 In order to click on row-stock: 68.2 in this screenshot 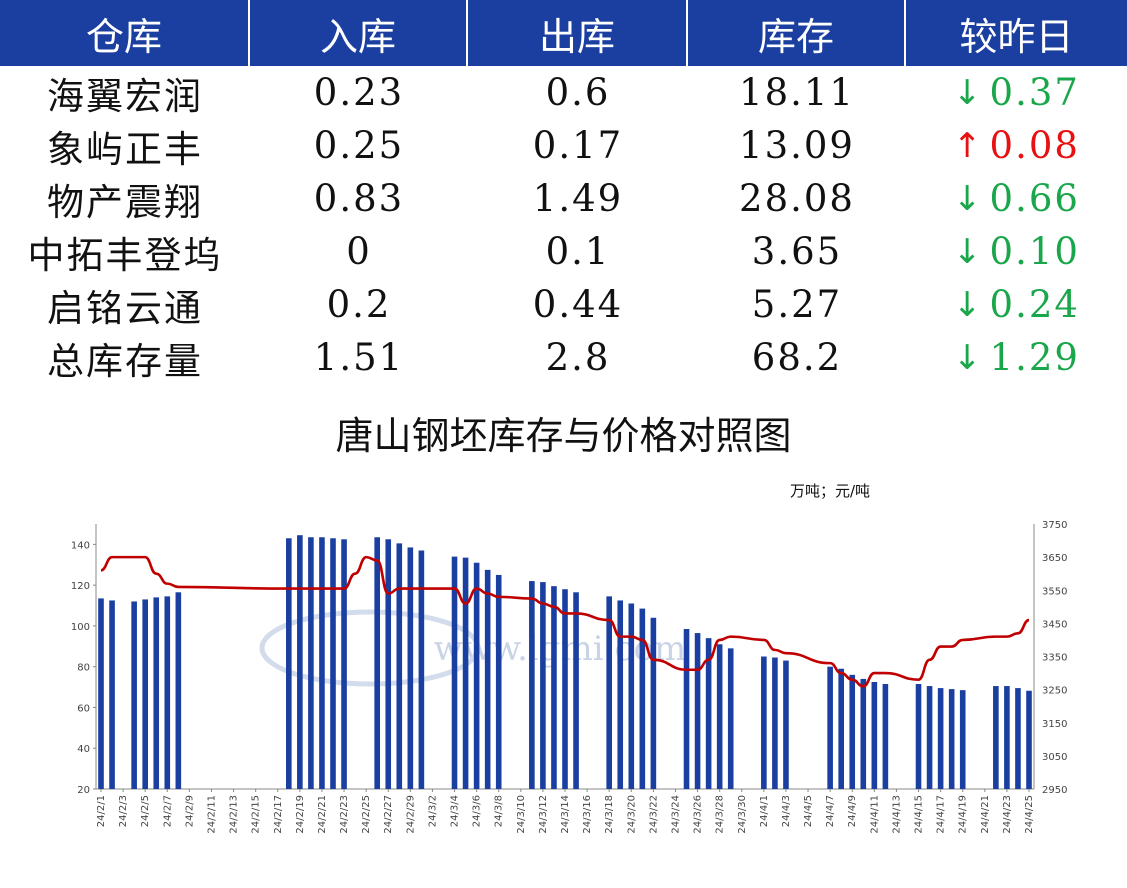, I will do `click(797, 357)`.